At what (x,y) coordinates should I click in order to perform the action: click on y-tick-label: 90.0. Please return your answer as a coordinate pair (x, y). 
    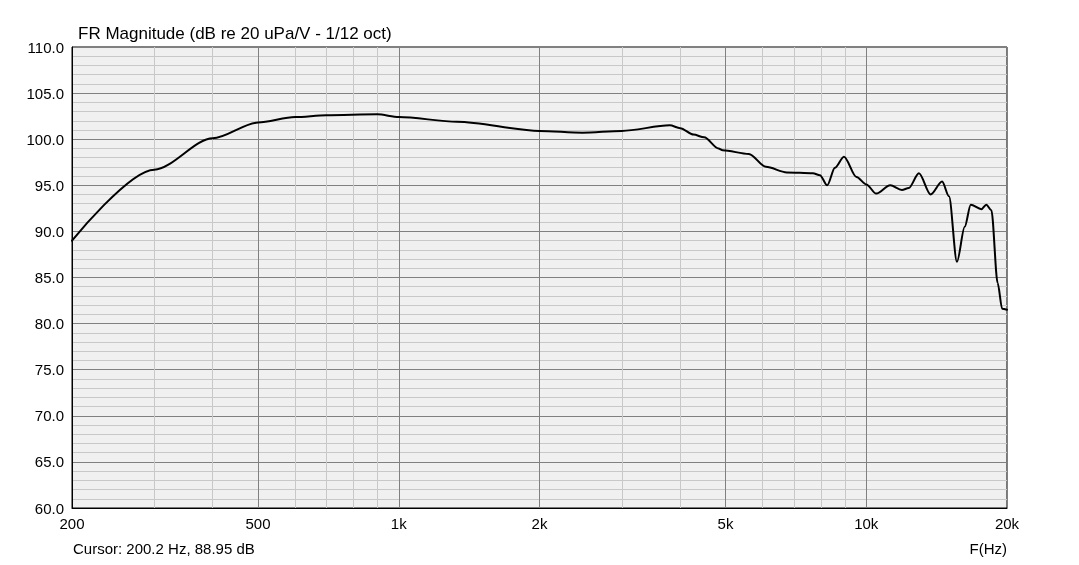
    Looking at the image, I should click on (49, 231).